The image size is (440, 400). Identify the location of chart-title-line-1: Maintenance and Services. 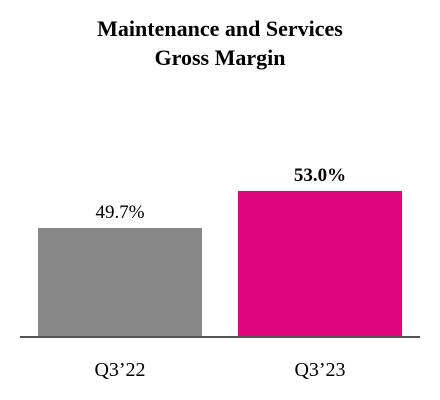
(220, 28).